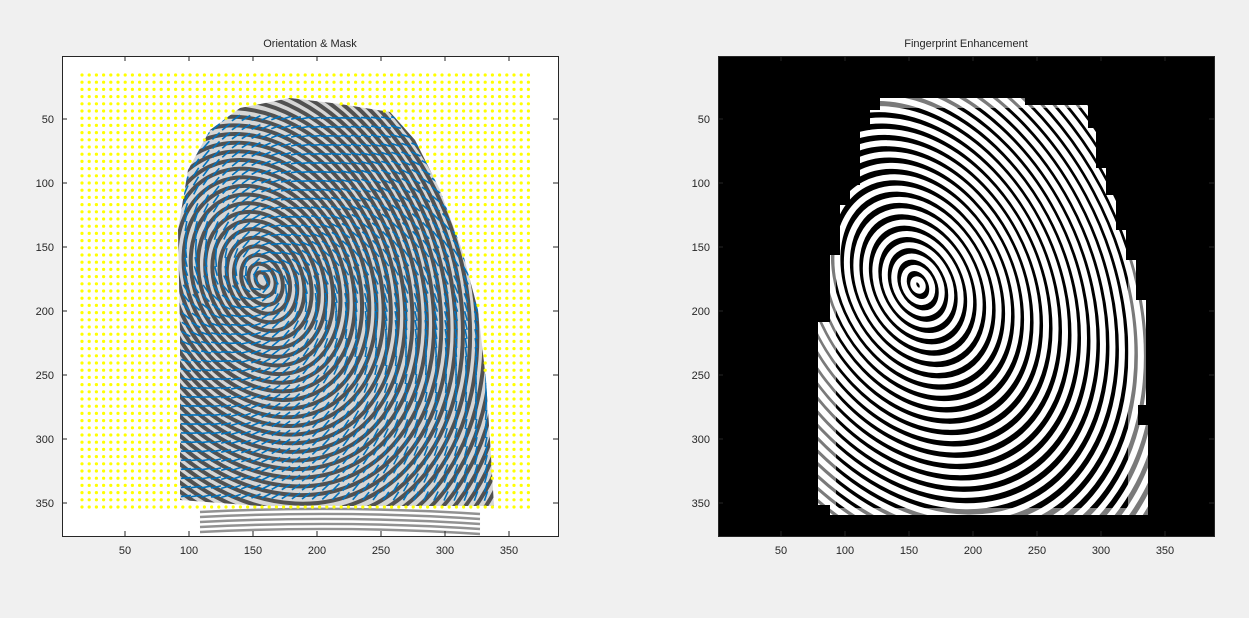  What do you see at coordinates (310, 44) in the screenshot?
I see `left-axes-title: Orientation & Mask` at bounding box center [310, 44].